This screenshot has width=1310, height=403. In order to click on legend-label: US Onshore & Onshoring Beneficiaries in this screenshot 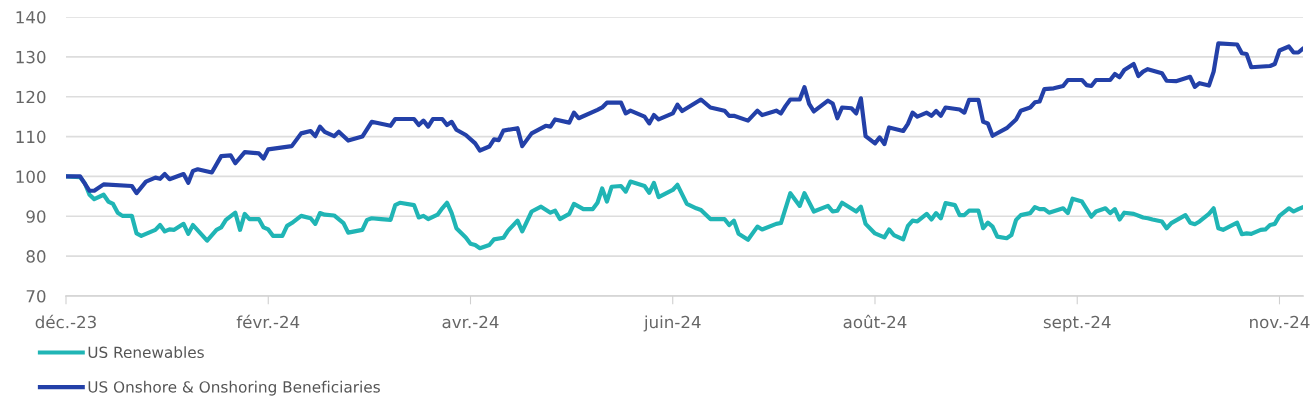, I will do `click(234, 388)`.